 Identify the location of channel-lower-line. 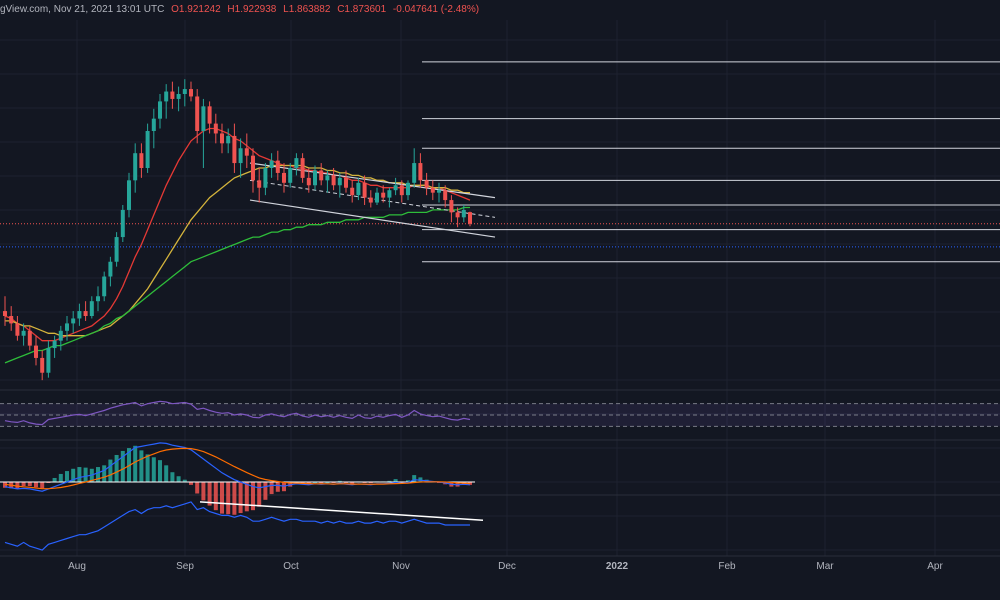
(372, 218).